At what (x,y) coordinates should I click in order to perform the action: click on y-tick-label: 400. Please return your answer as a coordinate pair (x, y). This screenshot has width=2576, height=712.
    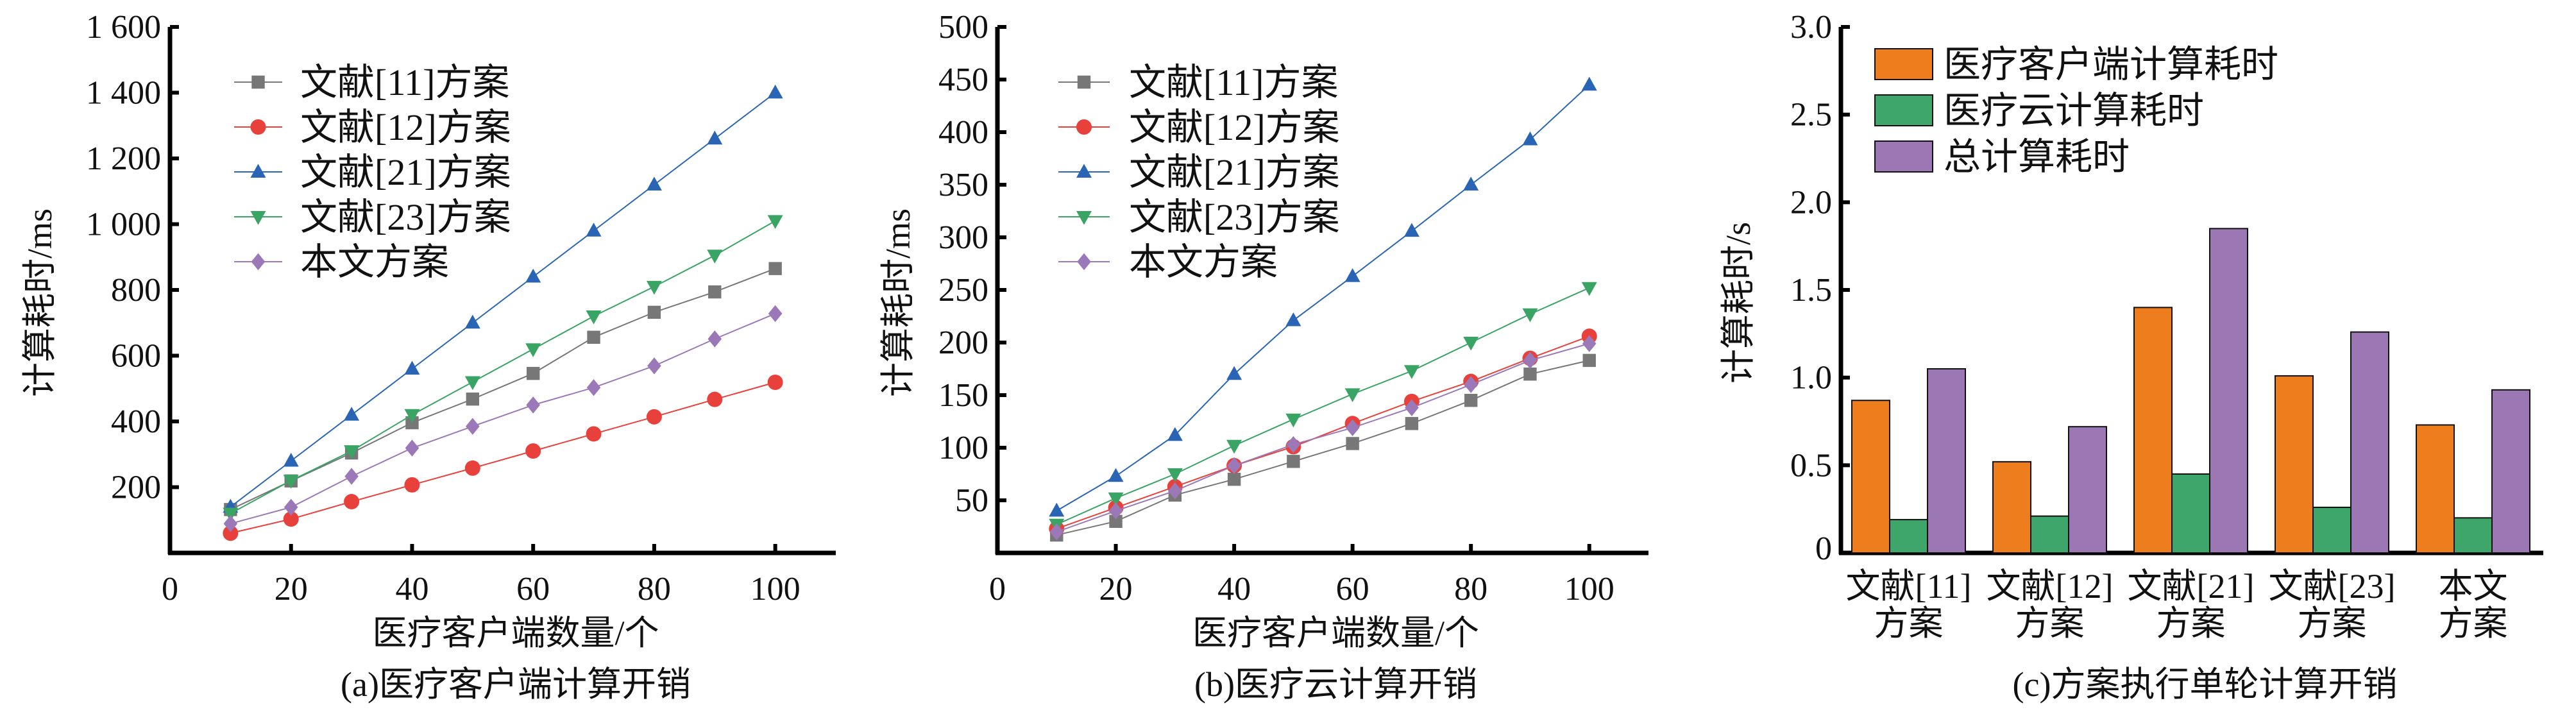
    Looking at the image, I should click on (963, 132).